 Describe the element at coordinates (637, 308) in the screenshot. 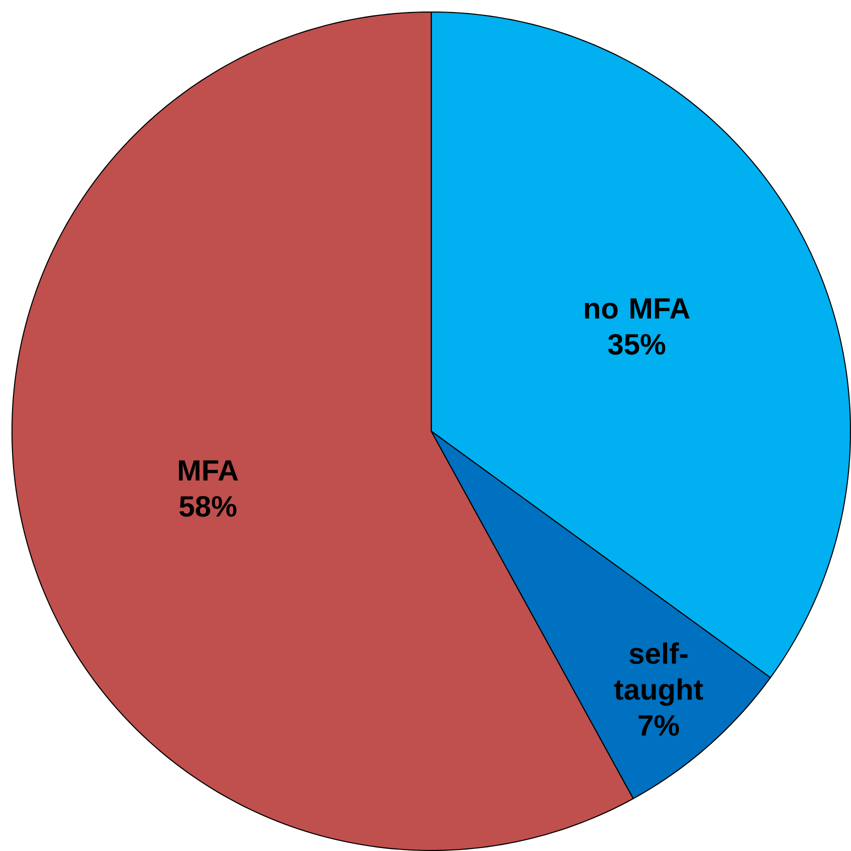

I see `slice-label: no MFA` at that location.